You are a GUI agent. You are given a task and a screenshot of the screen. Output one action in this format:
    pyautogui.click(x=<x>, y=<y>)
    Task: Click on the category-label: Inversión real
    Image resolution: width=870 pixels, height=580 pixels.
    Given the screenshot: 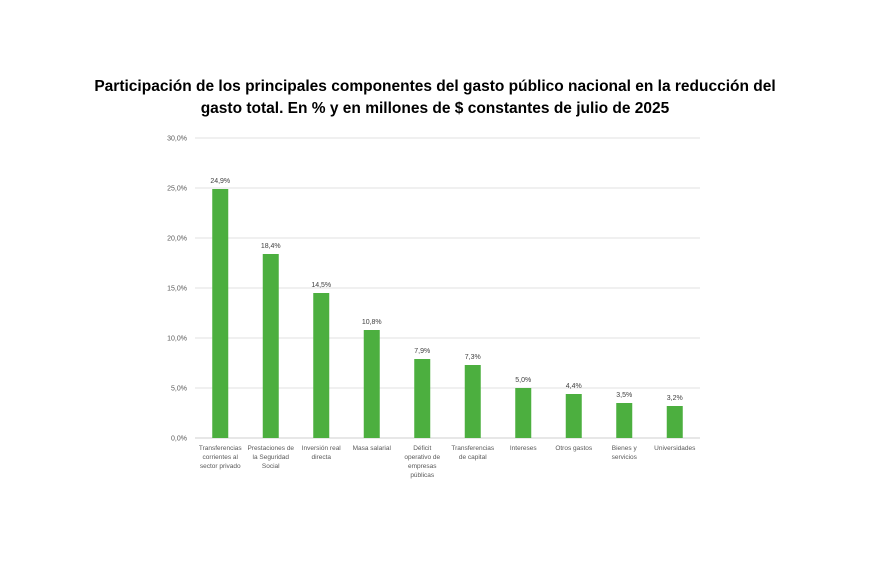 What is the action you would take?
    pyautogui.click(x=322, y=448)
    